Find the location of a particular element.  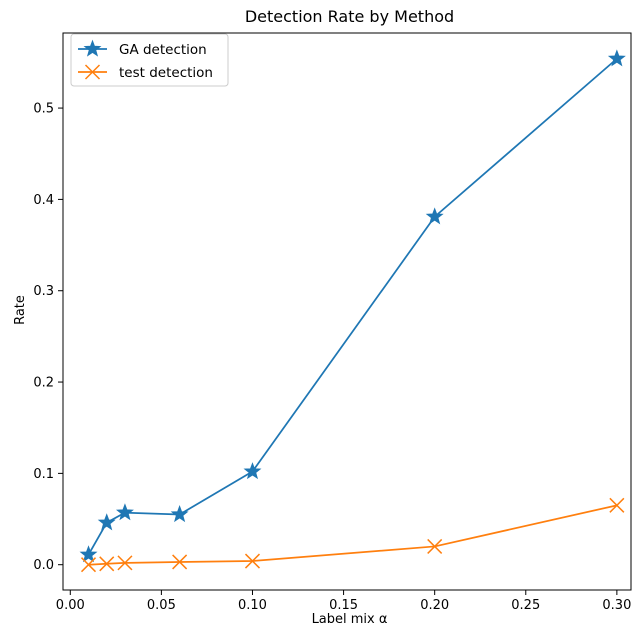

x-tick-label: 0.20 is located at coordinates (434, 605).